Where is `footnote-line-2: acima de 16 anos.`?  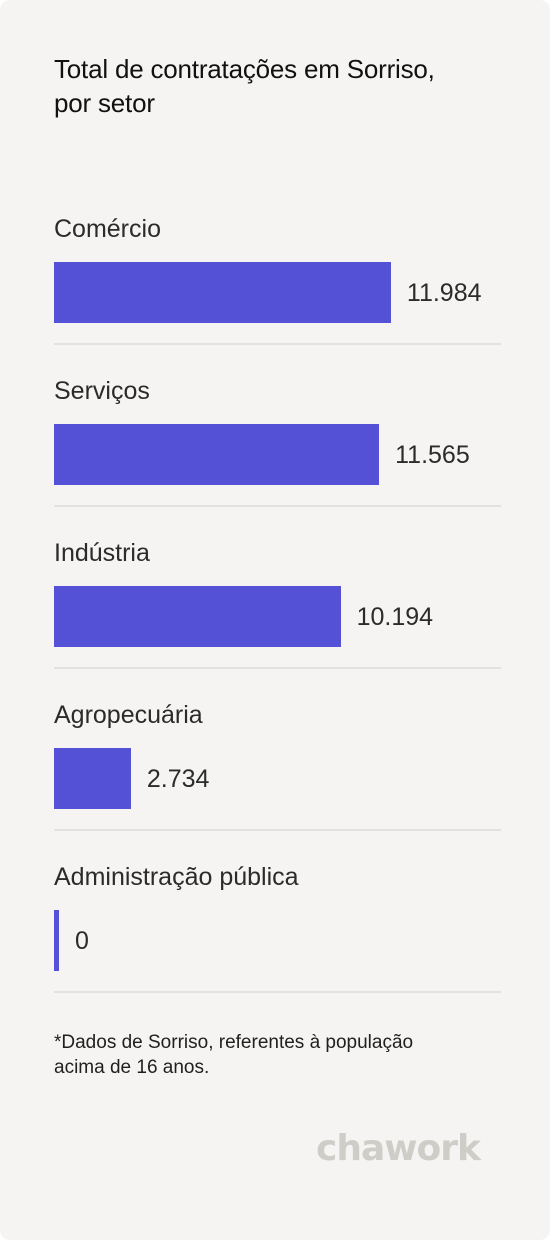
footnote-line-2: acima de 16 anos. is located at coordinates (132, 1067).